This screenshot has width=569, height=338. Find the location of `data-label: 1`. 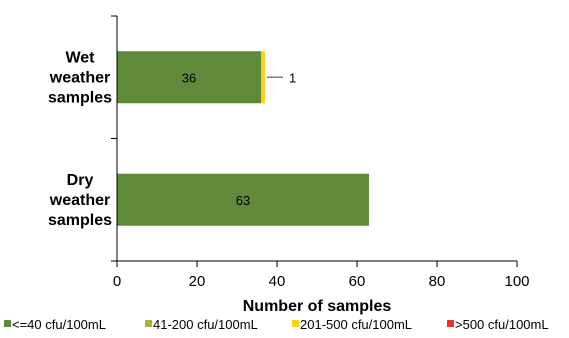

data-label: 1 is located at coordinates (292, 77).